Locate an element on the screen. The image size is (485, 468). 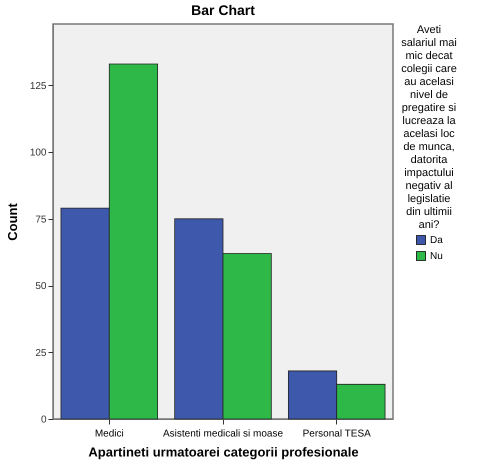
y-tick-label: 0 is located at coordinates (43, 420).